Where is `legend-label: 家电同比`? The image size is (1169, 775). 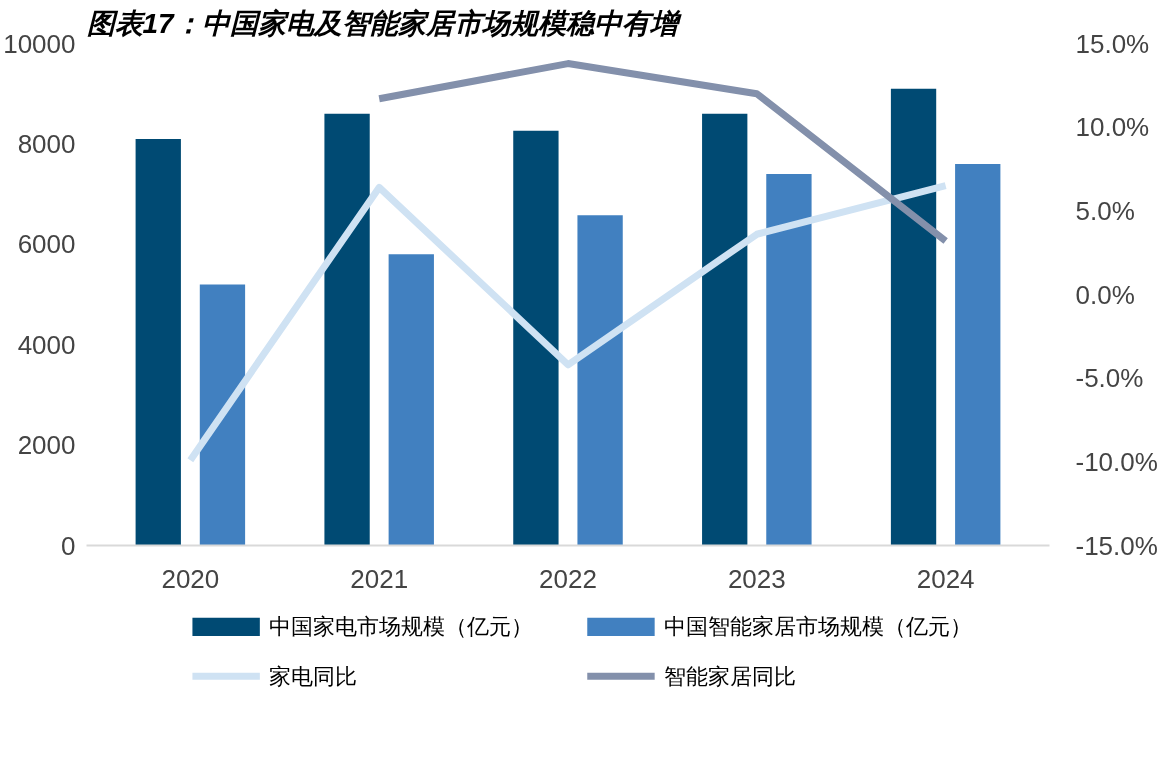 legend-label: 家电同比 is located at coordinates (313, 676).